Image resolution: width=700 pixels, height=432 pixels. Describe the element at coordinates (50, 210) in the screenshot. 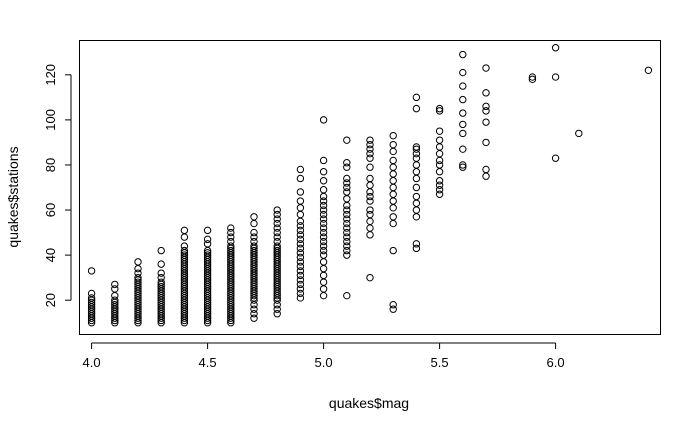

I see `y-tick-label: 60` at that location.